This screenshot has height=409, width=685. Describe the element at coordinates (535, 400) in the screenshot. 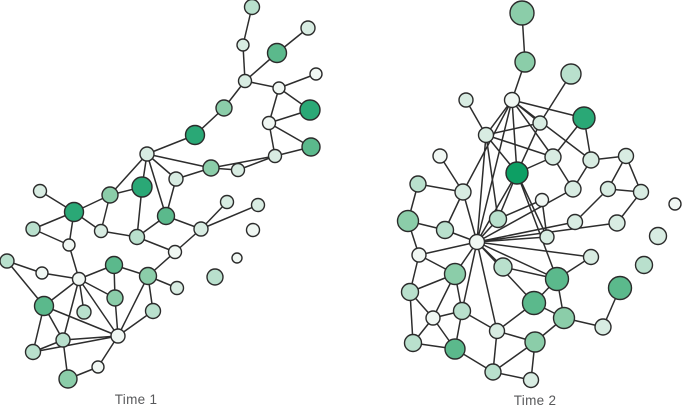

I see `network-label-time2: Time 2` at that location.